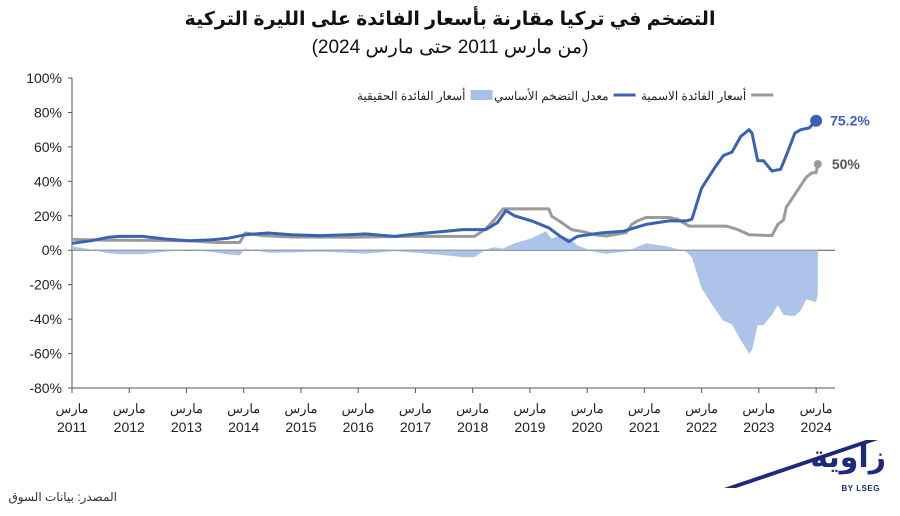  I want to click on source-note: المصدر: بيانات السوق, so click(62, 497).